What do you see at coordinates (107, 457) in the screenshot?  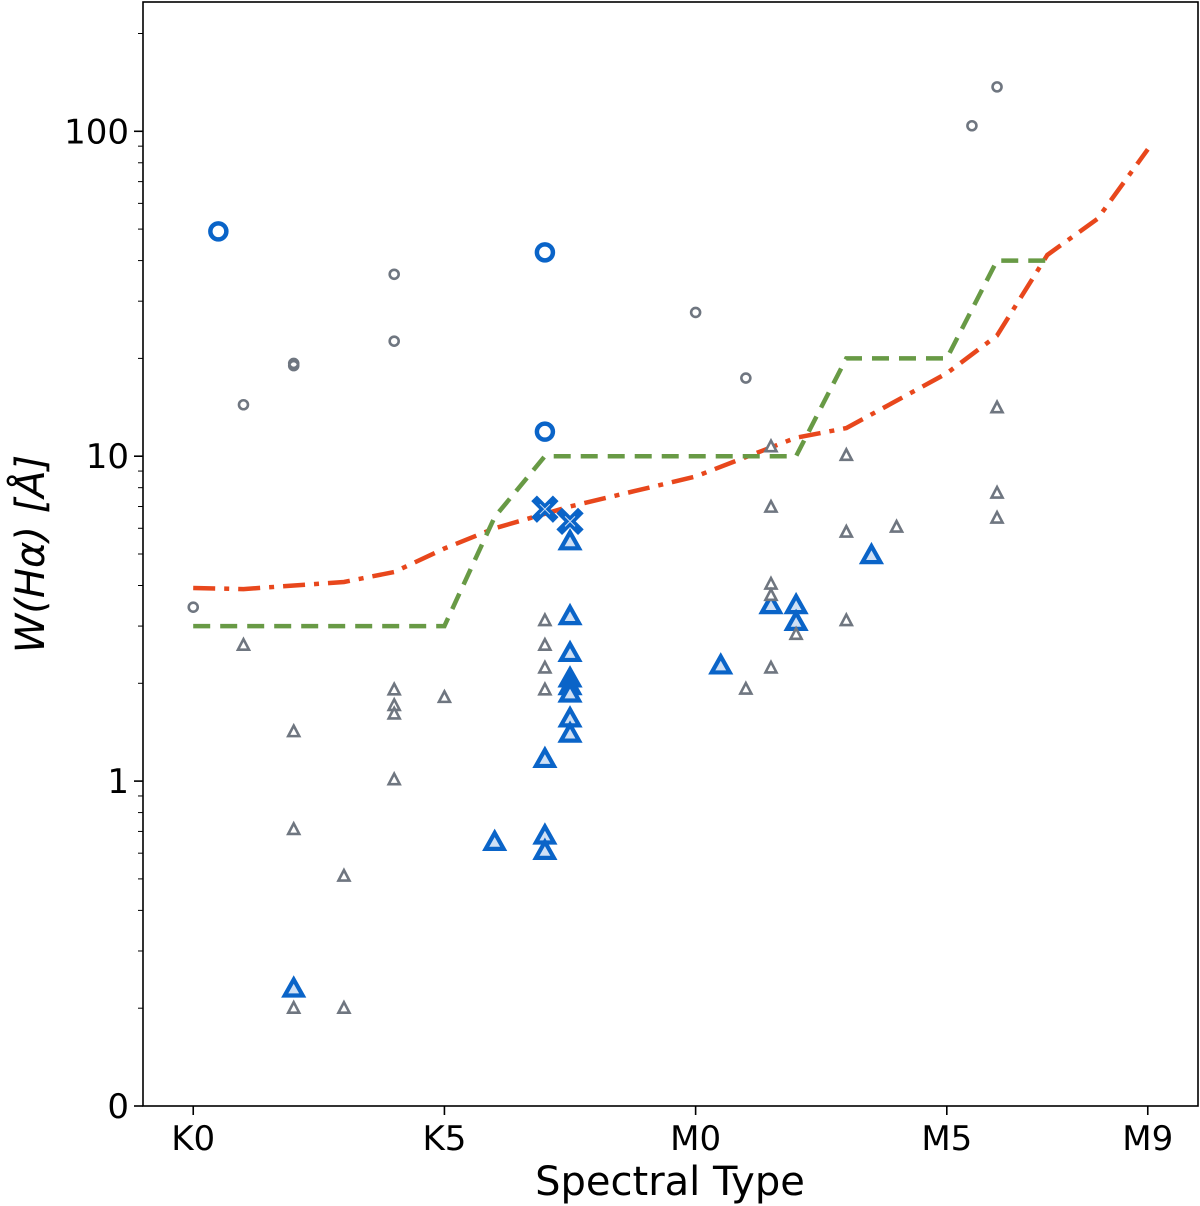 I see `y-tick-label: 10` at bounding box center [107, 457].